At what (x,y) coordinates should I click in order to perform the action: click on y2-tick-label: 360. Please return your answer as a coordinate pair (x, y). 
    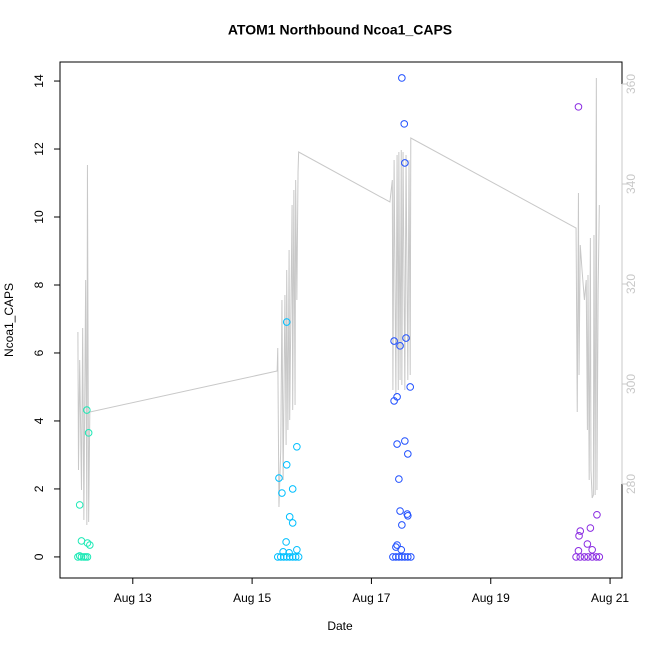
    Looking at the image, I should click on (631, 84).